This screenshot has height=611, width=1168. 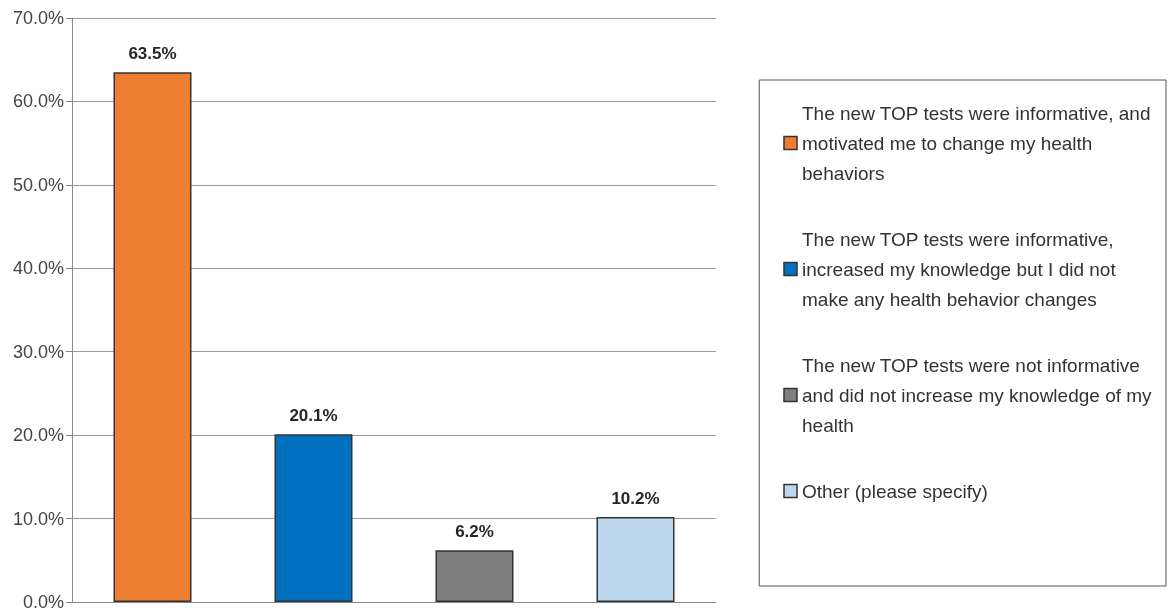 I want to click on legend-label: The new TOP tests were informative, increased my knowledge but I did not make any health behavior changes, so click(x=961, y=269).